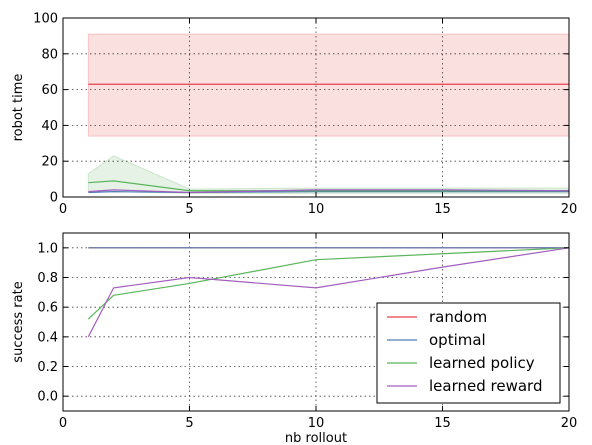 The image size is (592, 445). Describe the element at coordinates (49, 54) in the screenshot. I see `y-tick-label: 80` at that location.